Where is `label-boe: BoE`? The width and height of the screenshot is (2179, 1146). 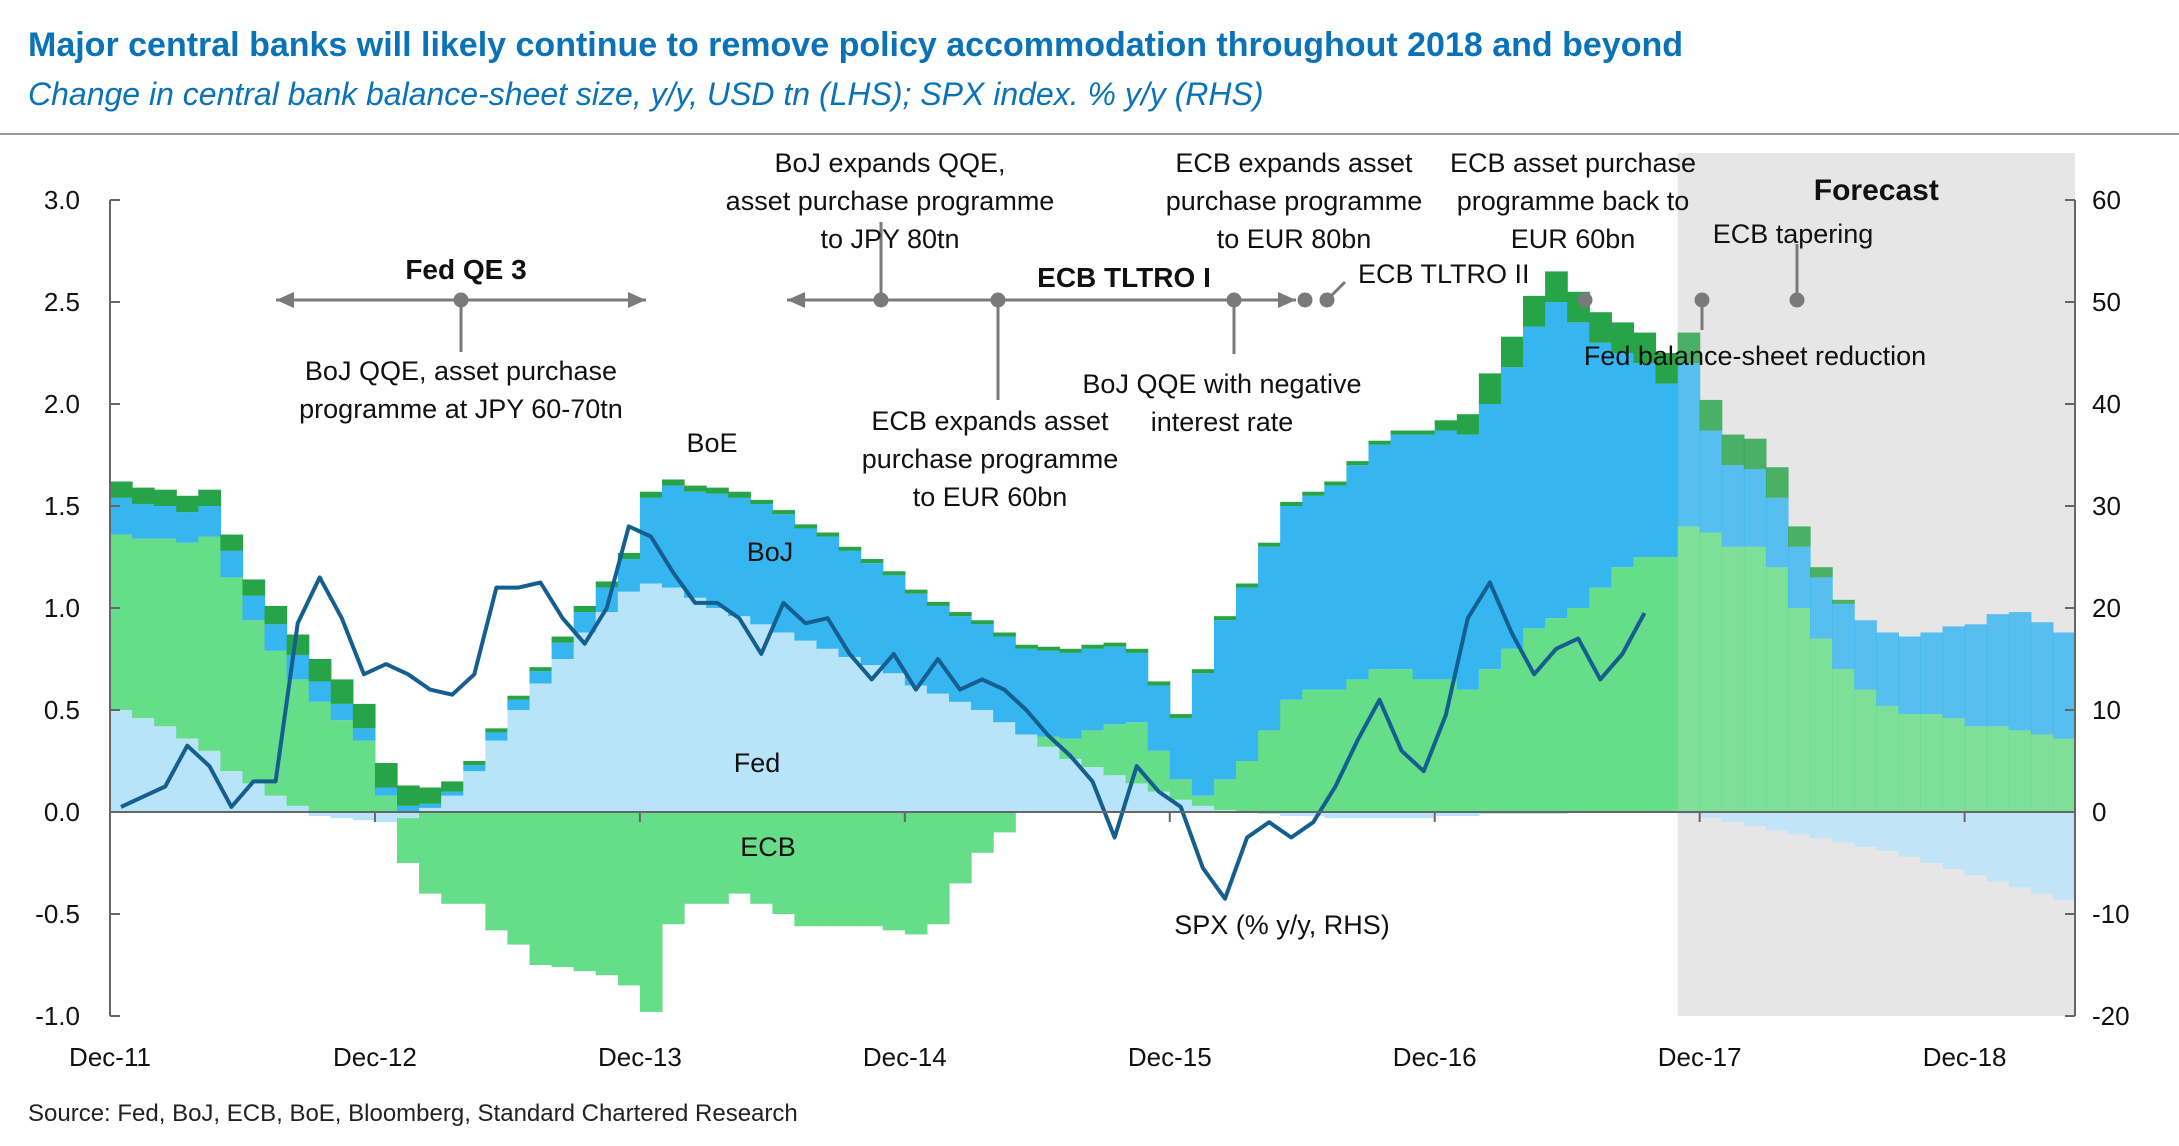
label-boe: BoE is located at coordinates (711, 443).